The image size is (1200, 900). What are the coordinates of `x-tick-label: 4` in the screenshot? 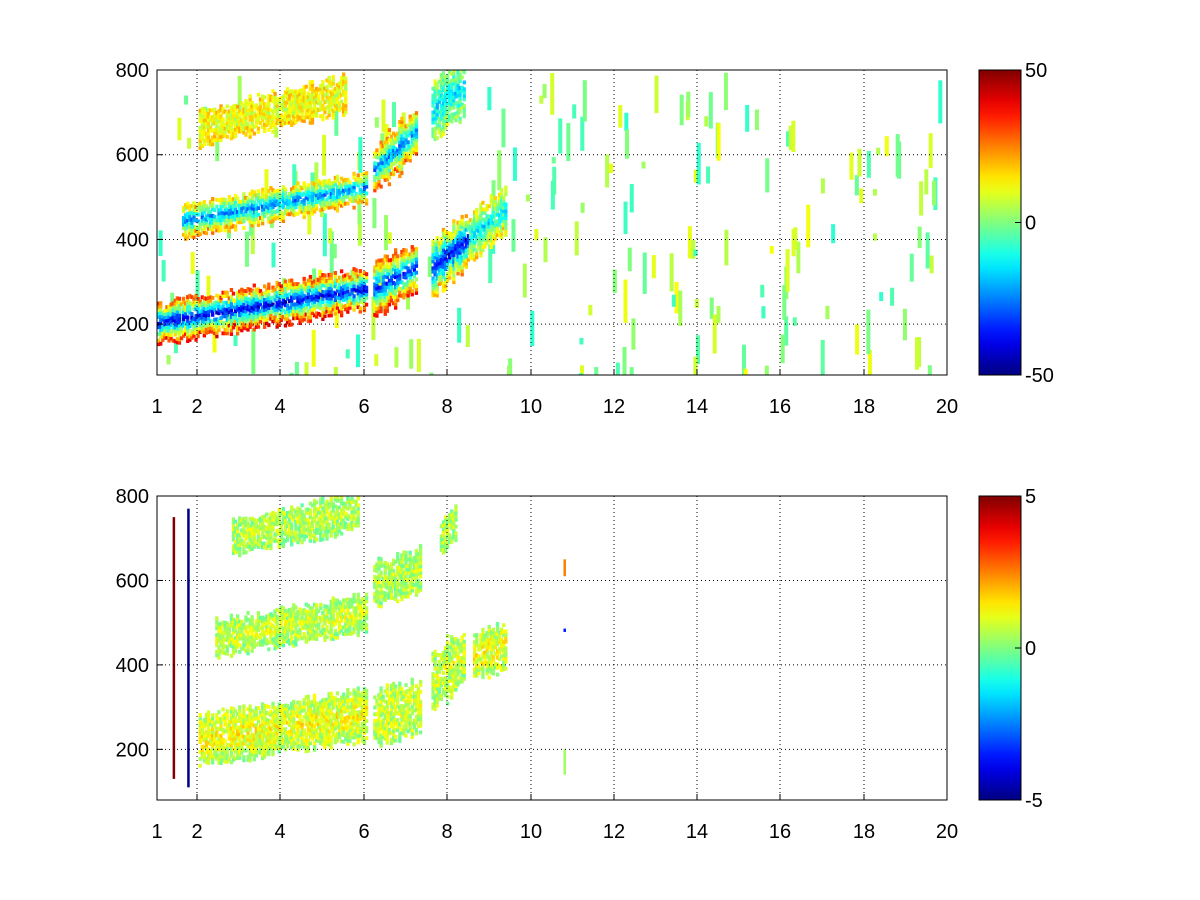 It's located at (279, 407).